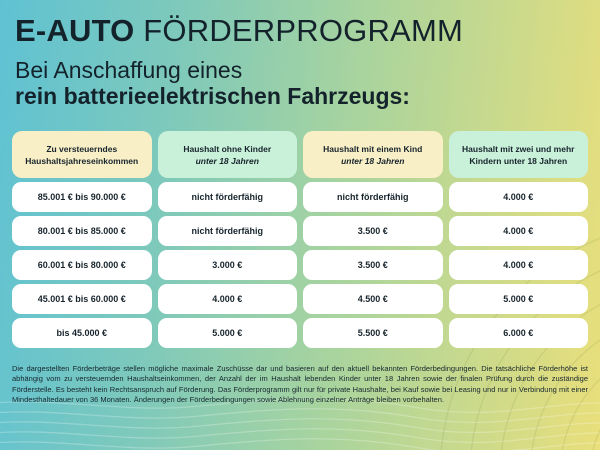 Image resolution: width=600 pixels, height=450 pixels. Describe the element at coordinates (82, 160) in the screenshot. I see `column-header-income-line2: Haushaltsjahreseinkommen` at that location.